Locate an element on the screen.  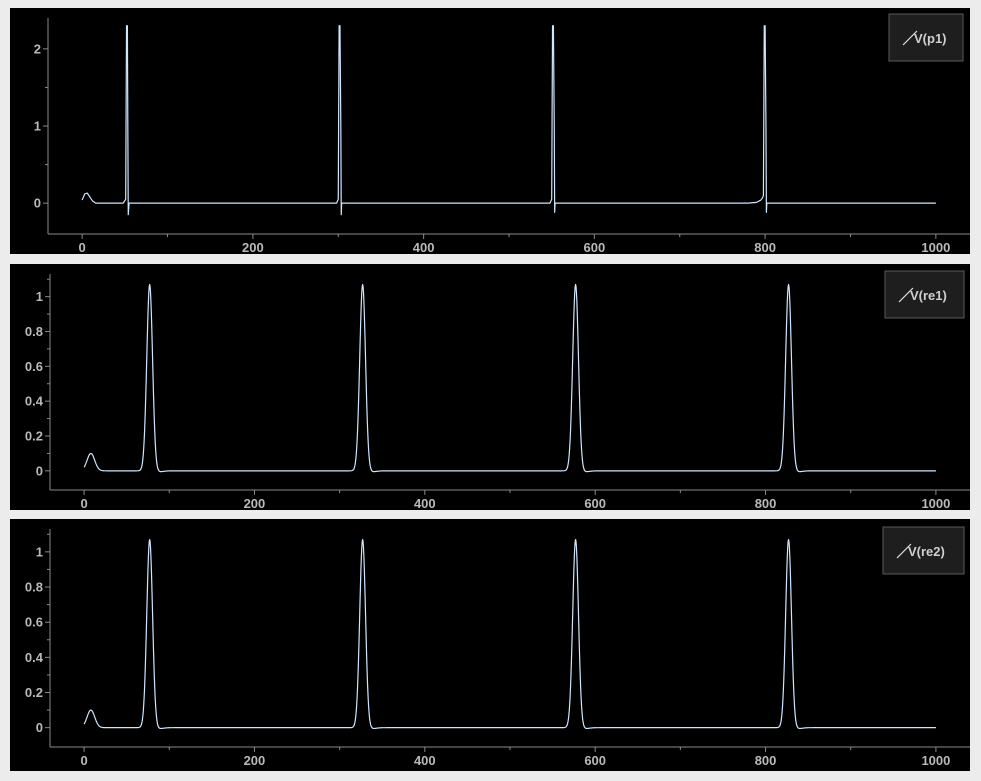
legend-re1: V(re1) is located at coordinates (924, 294).